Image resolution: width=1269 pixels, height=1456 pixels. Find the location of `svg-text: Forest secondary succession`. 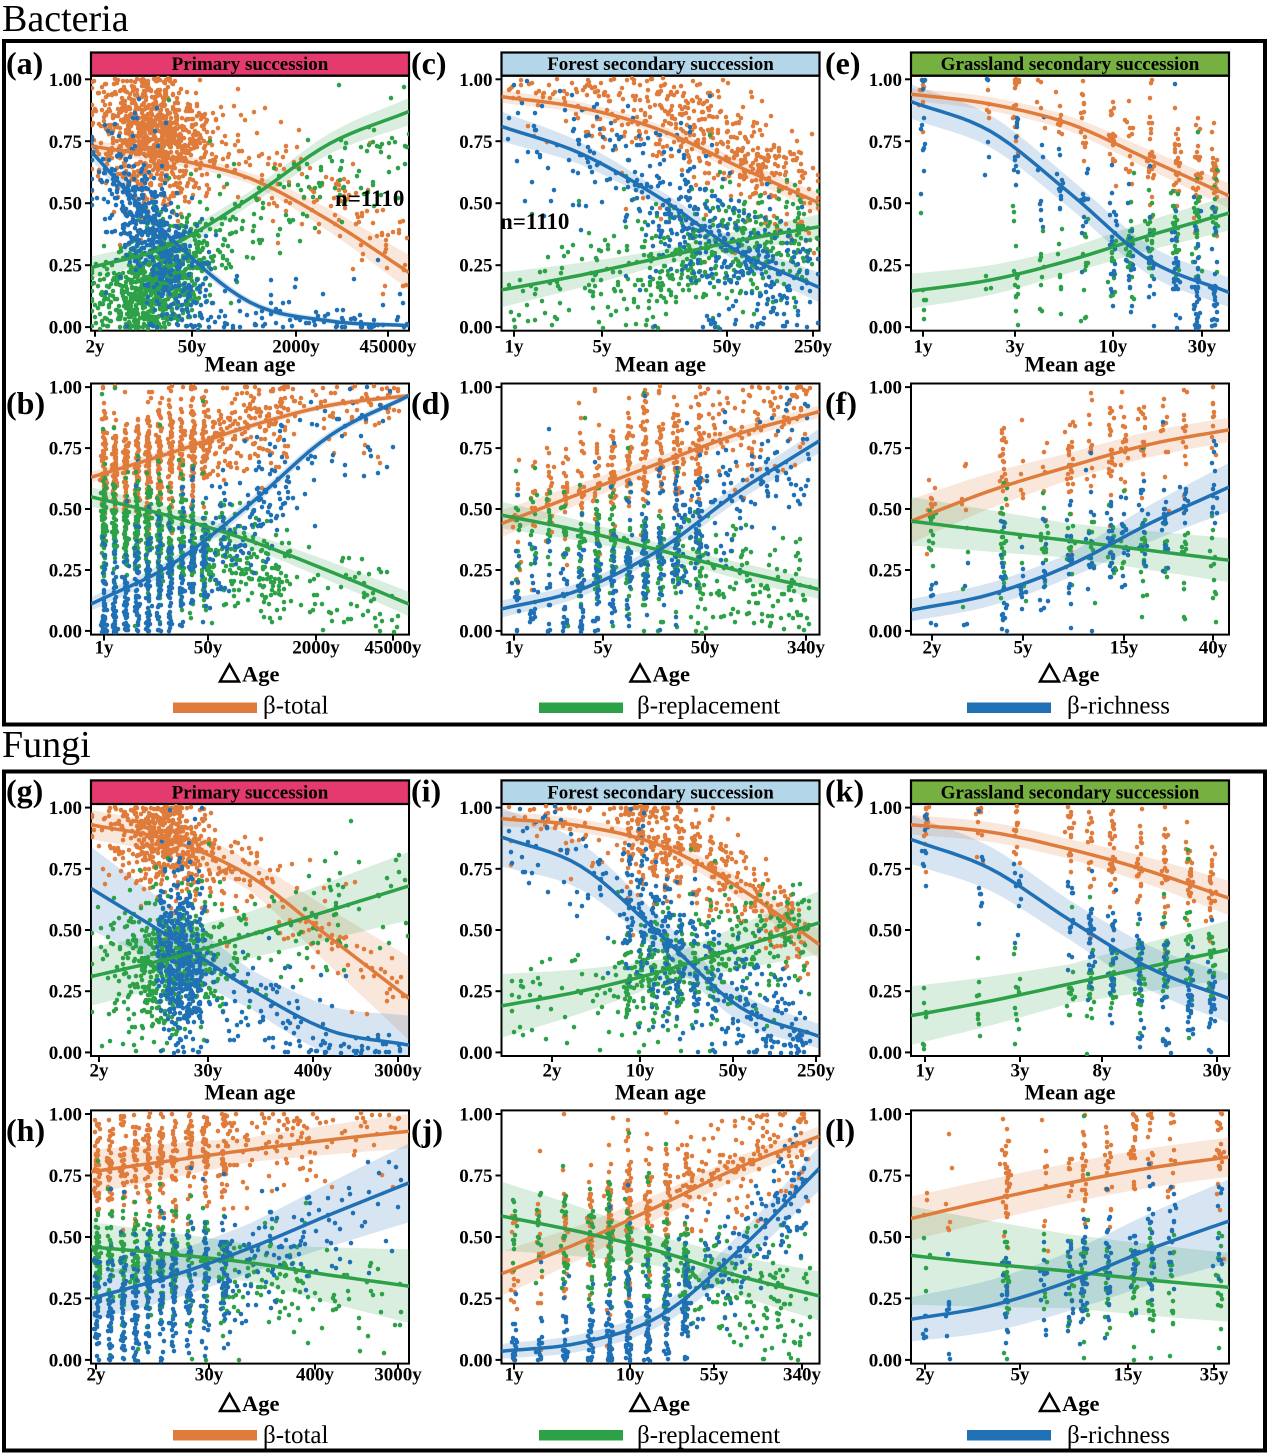

svg-text: Forest secondary succession is located at coordinates (660, 64).